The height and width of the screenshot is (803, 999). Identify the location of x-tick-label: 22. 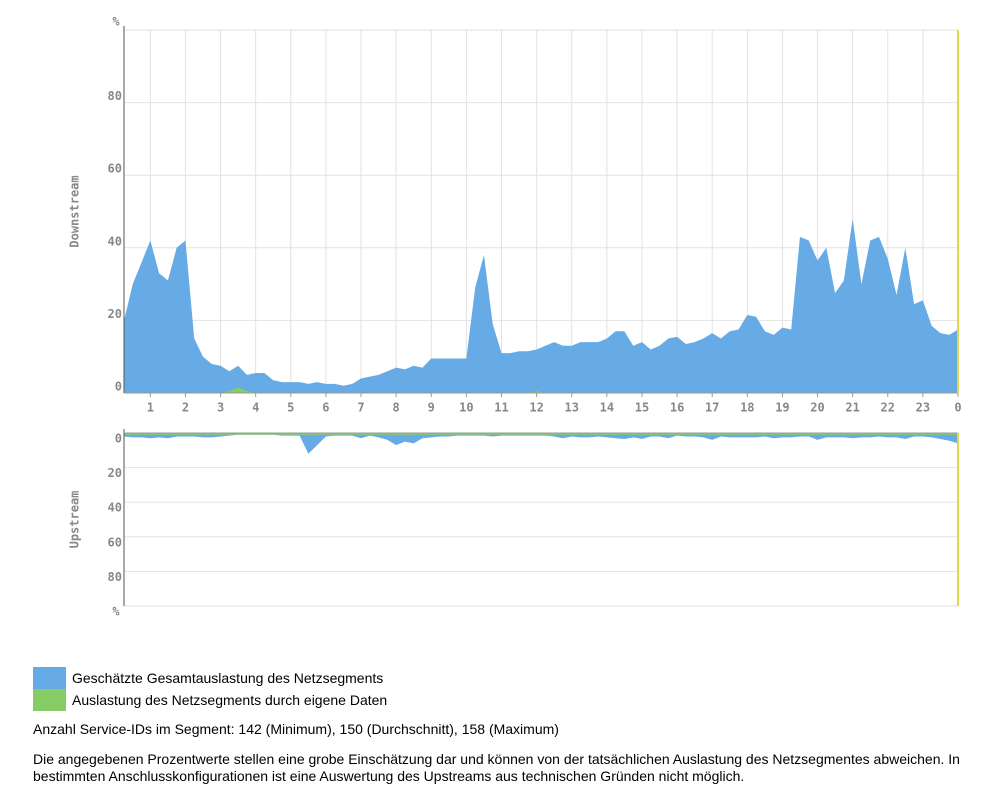
(888, 408).